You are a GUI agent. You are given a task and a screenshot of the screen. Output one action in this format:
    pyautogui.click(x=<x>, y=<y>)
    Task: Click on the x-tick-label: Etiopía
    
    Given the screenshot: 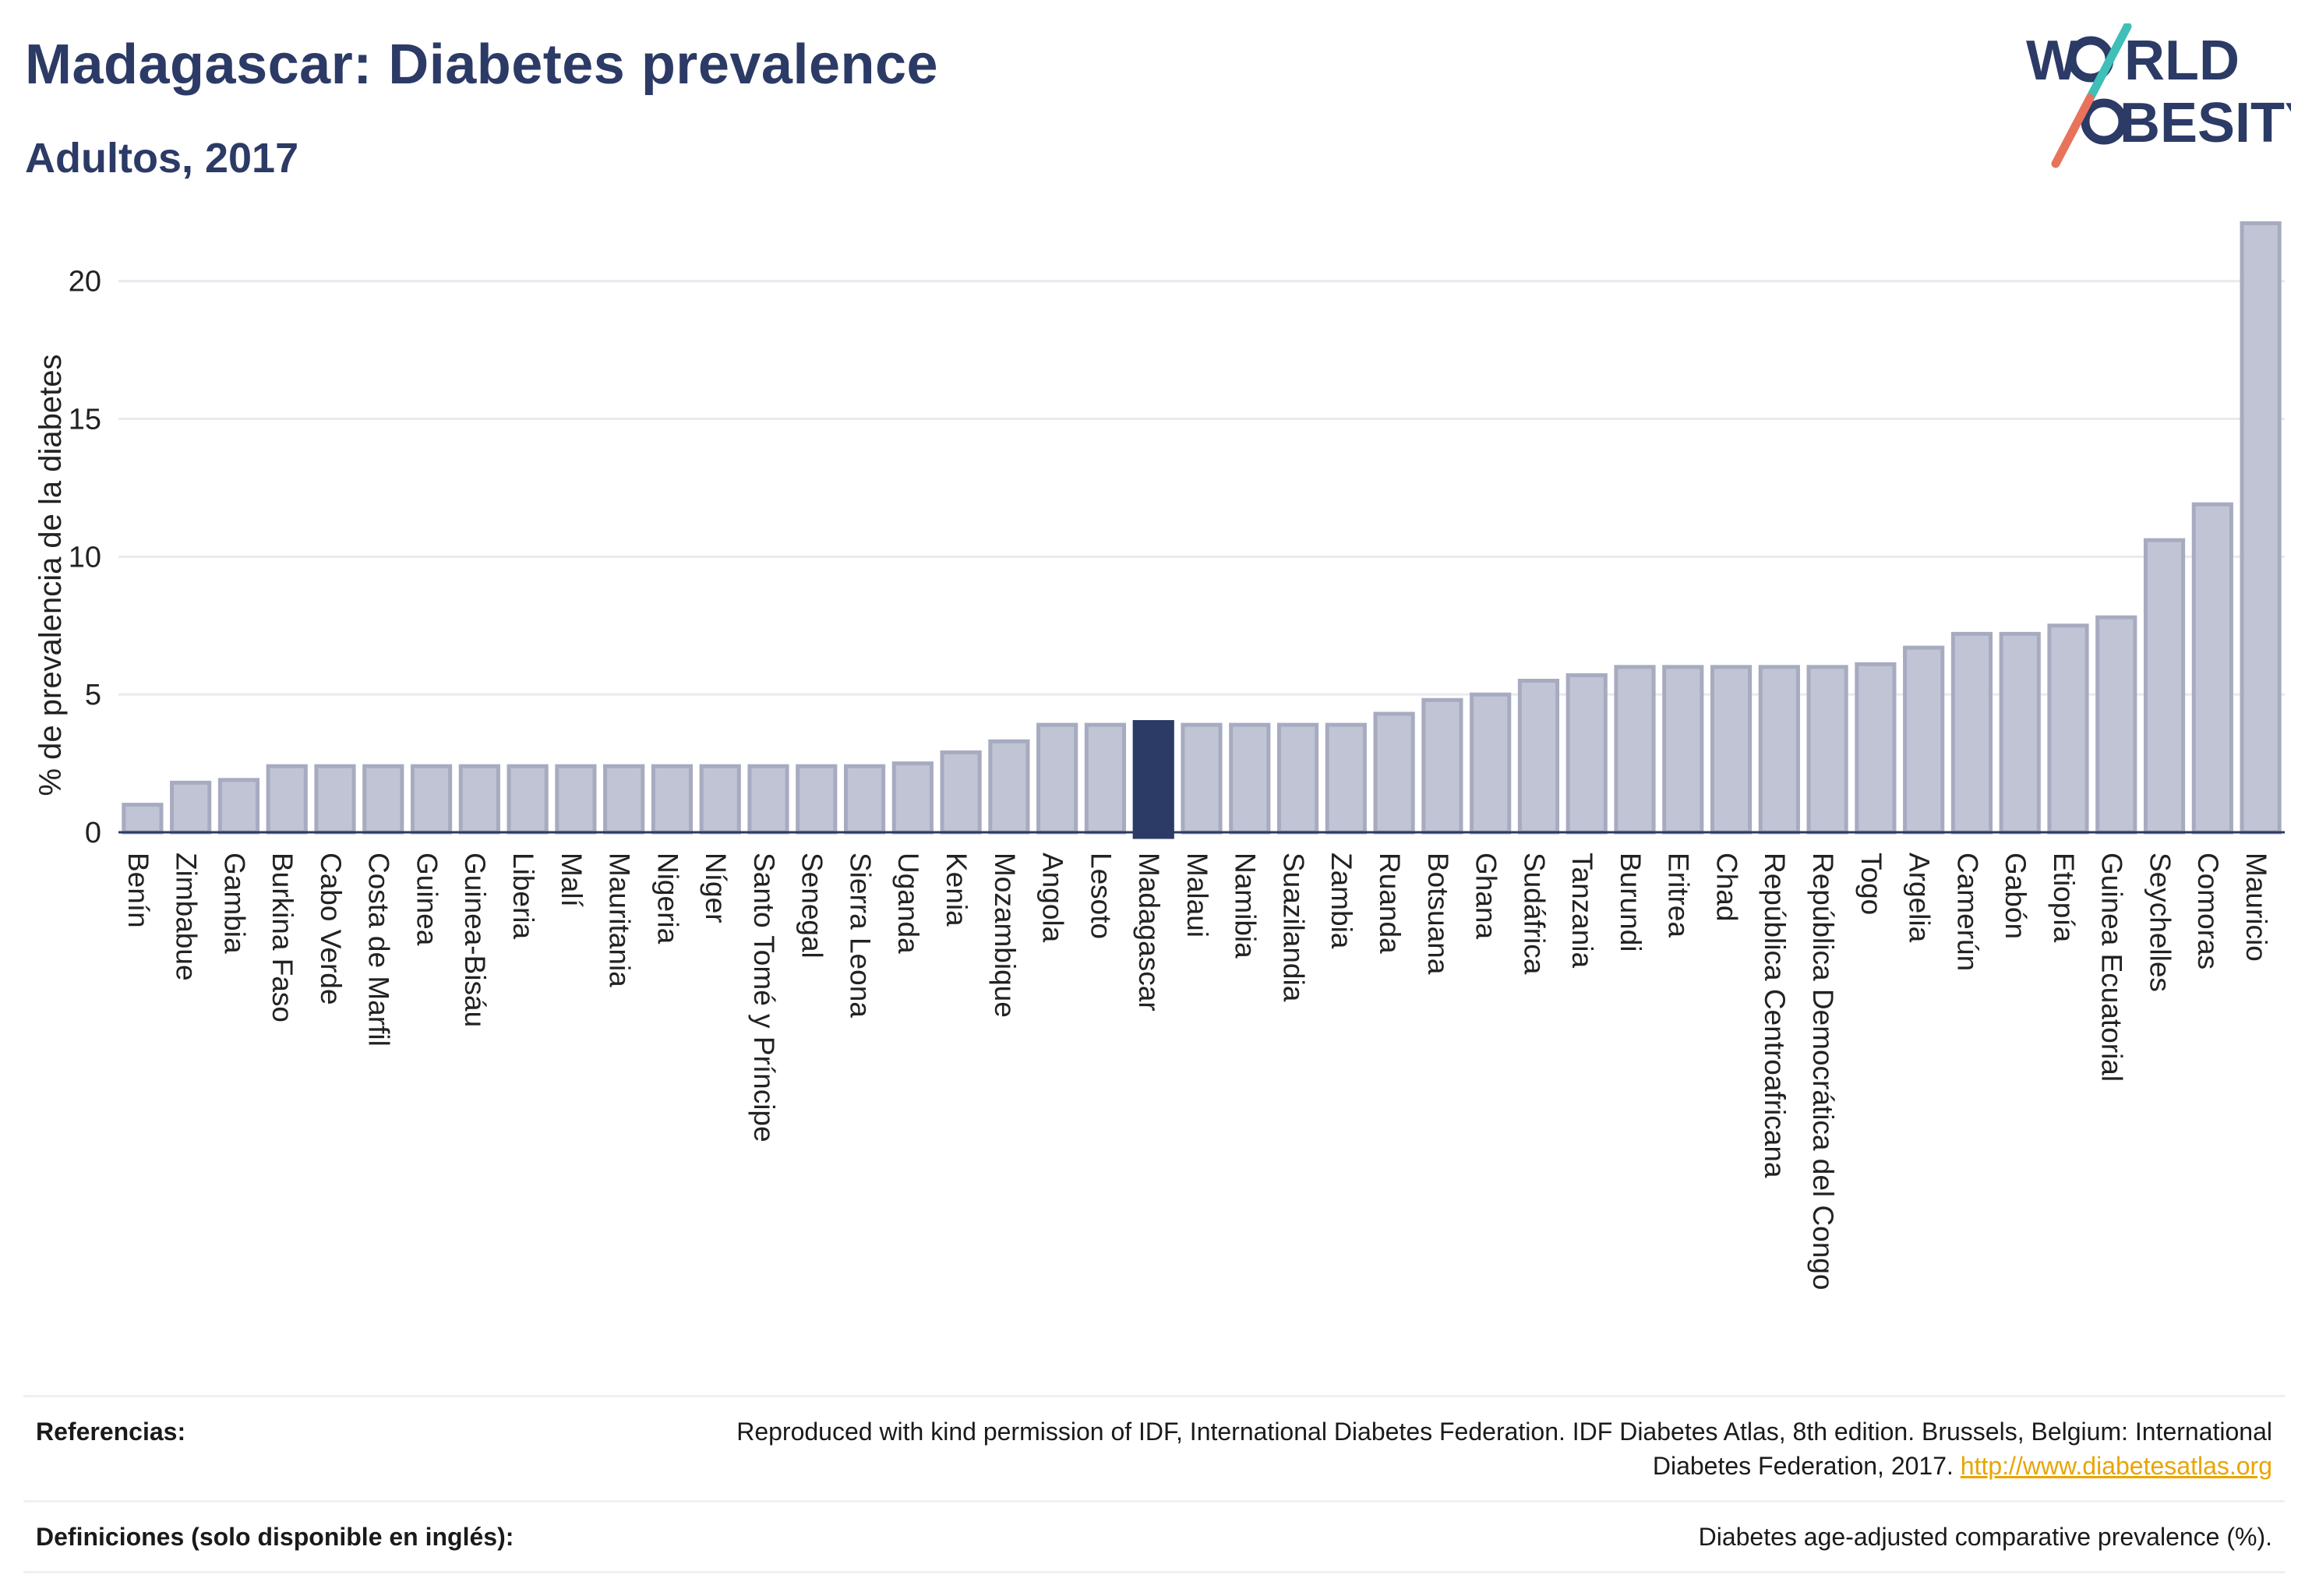 What is the action you would take?
    pyautogui.click(x=2064, y=898)
    